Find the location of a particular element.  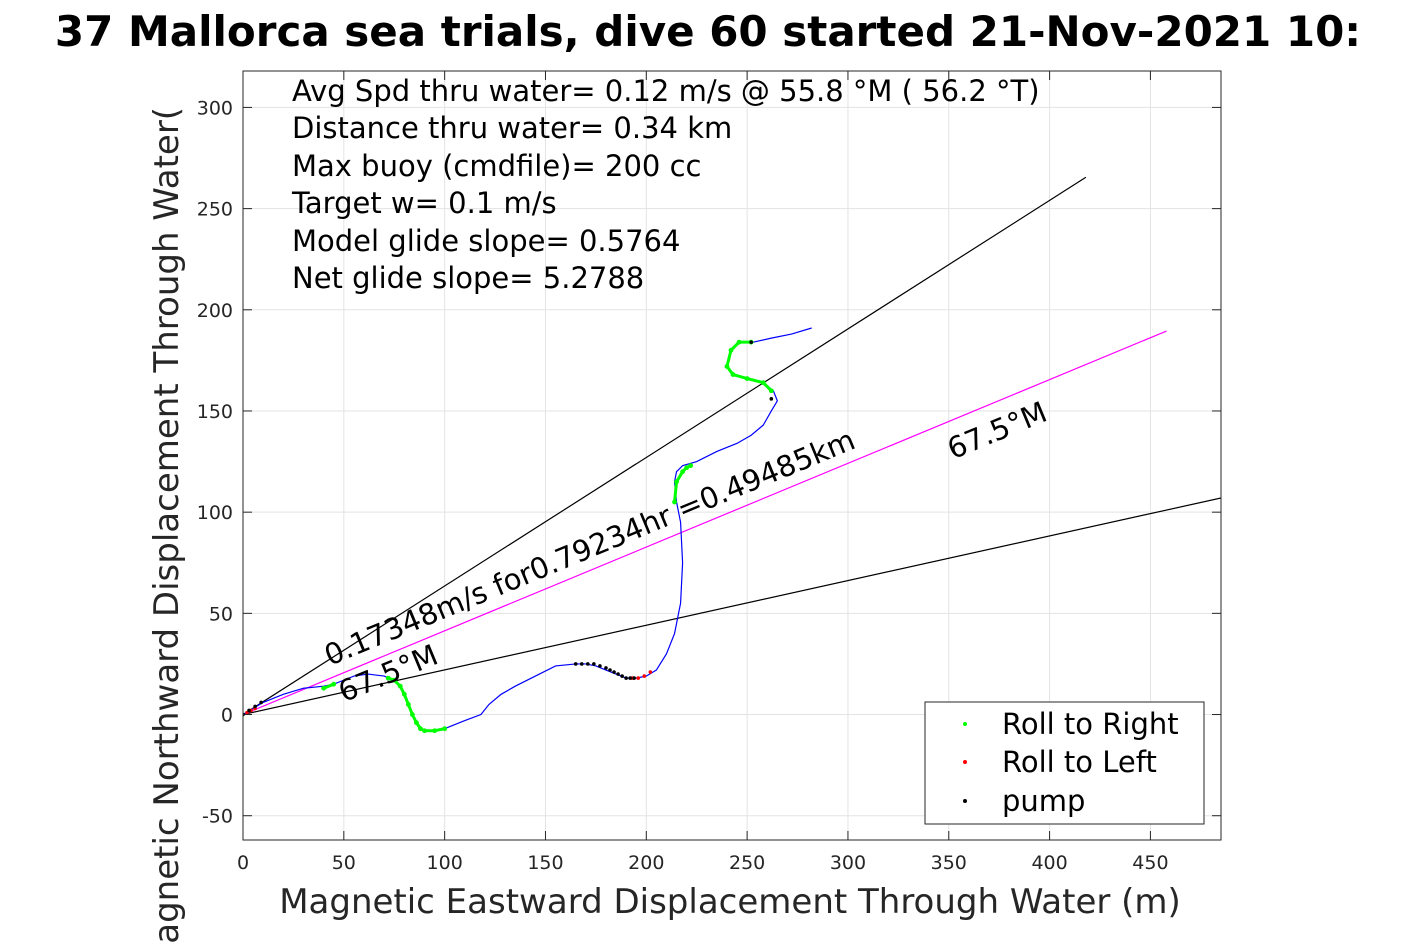

legend-marker-roll-left is located at coordinates (965, 762).